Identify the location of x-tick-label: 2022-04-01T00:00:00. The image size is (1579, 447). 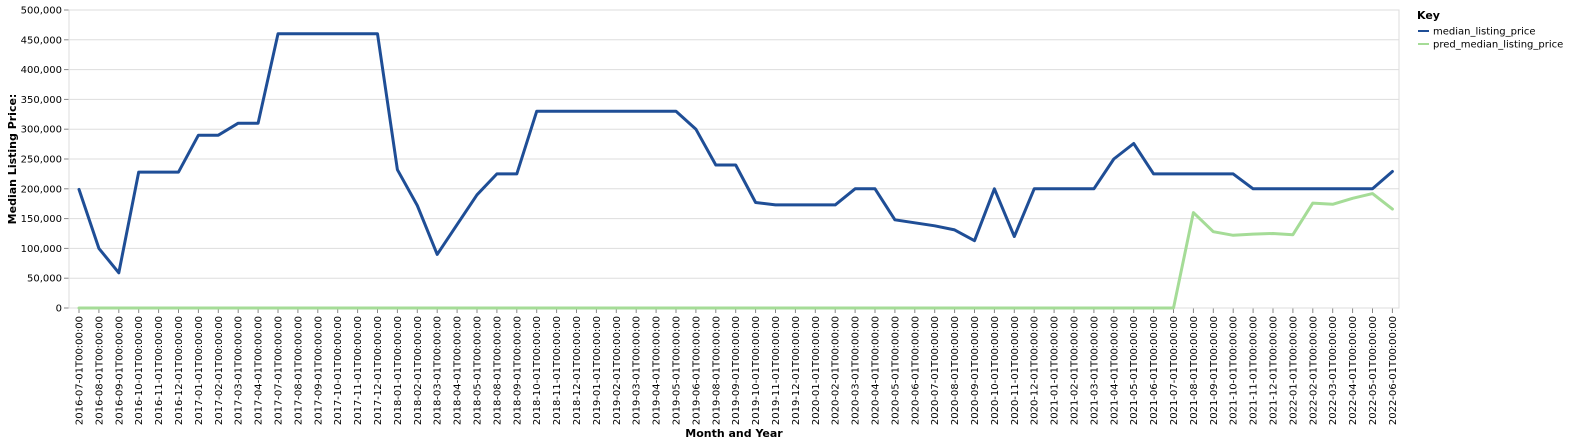
(1353, 370).